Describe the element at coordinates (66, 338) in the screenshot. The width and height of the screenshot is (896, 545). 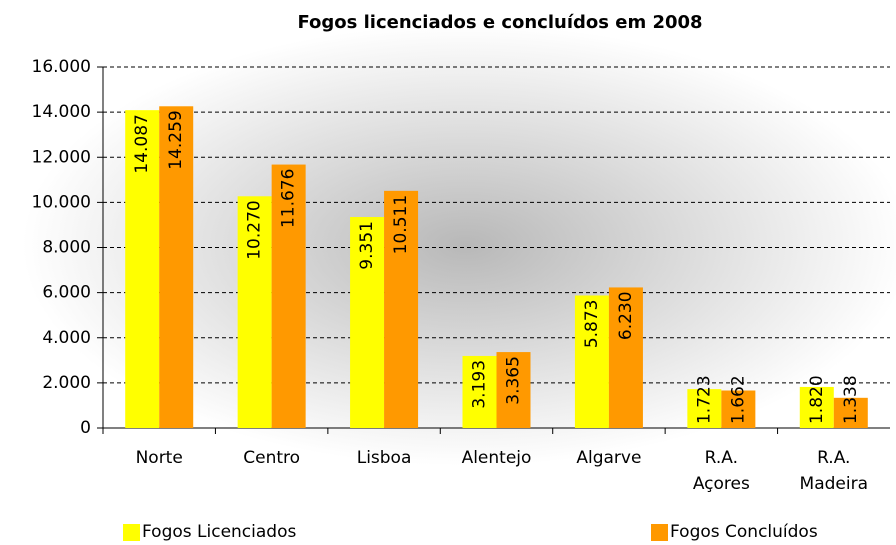
I see `y-tick-label: 4.000` at that location.